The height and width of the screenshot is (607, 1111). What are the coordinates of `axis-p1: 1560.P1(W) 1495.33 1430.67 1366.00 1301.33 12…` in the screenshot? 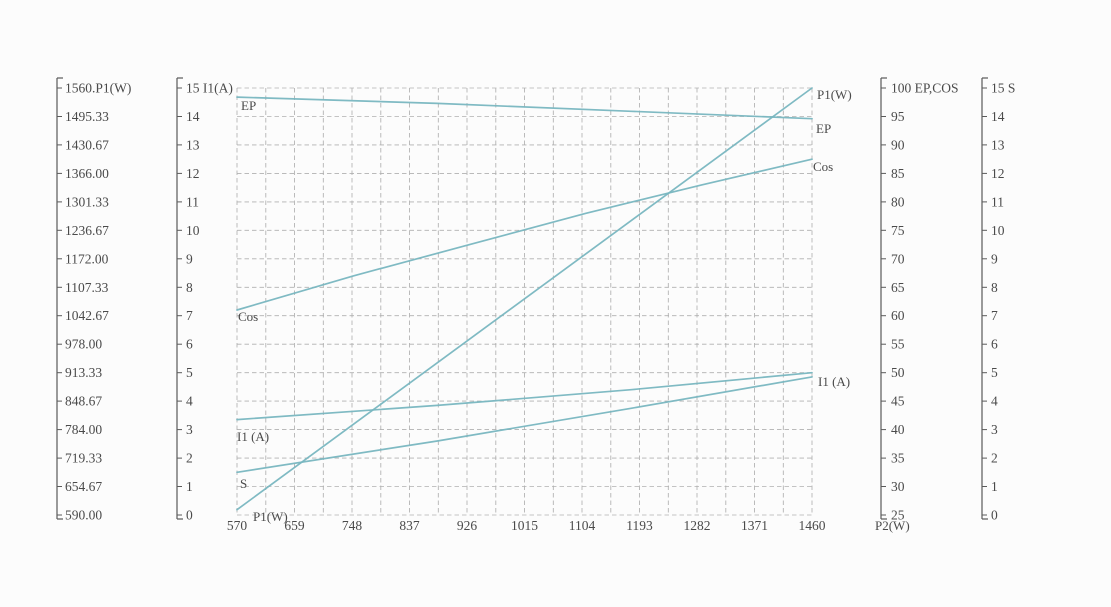 It's located at (93, 300).